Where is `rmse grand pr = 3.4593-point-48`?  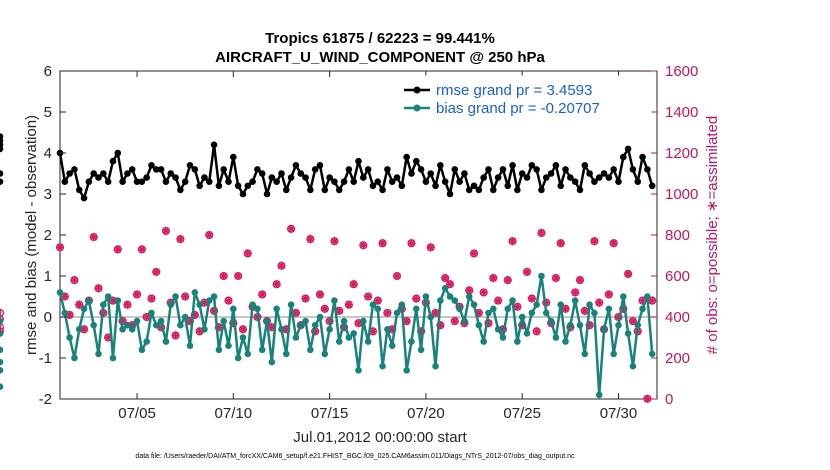 rmse grand pr = 3.4593-point-48 is located at coordinates (291, 177).